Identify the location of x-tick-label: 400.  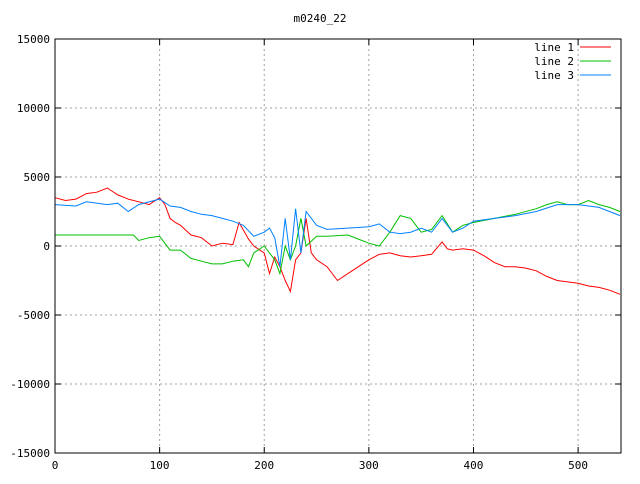
(474, 465).